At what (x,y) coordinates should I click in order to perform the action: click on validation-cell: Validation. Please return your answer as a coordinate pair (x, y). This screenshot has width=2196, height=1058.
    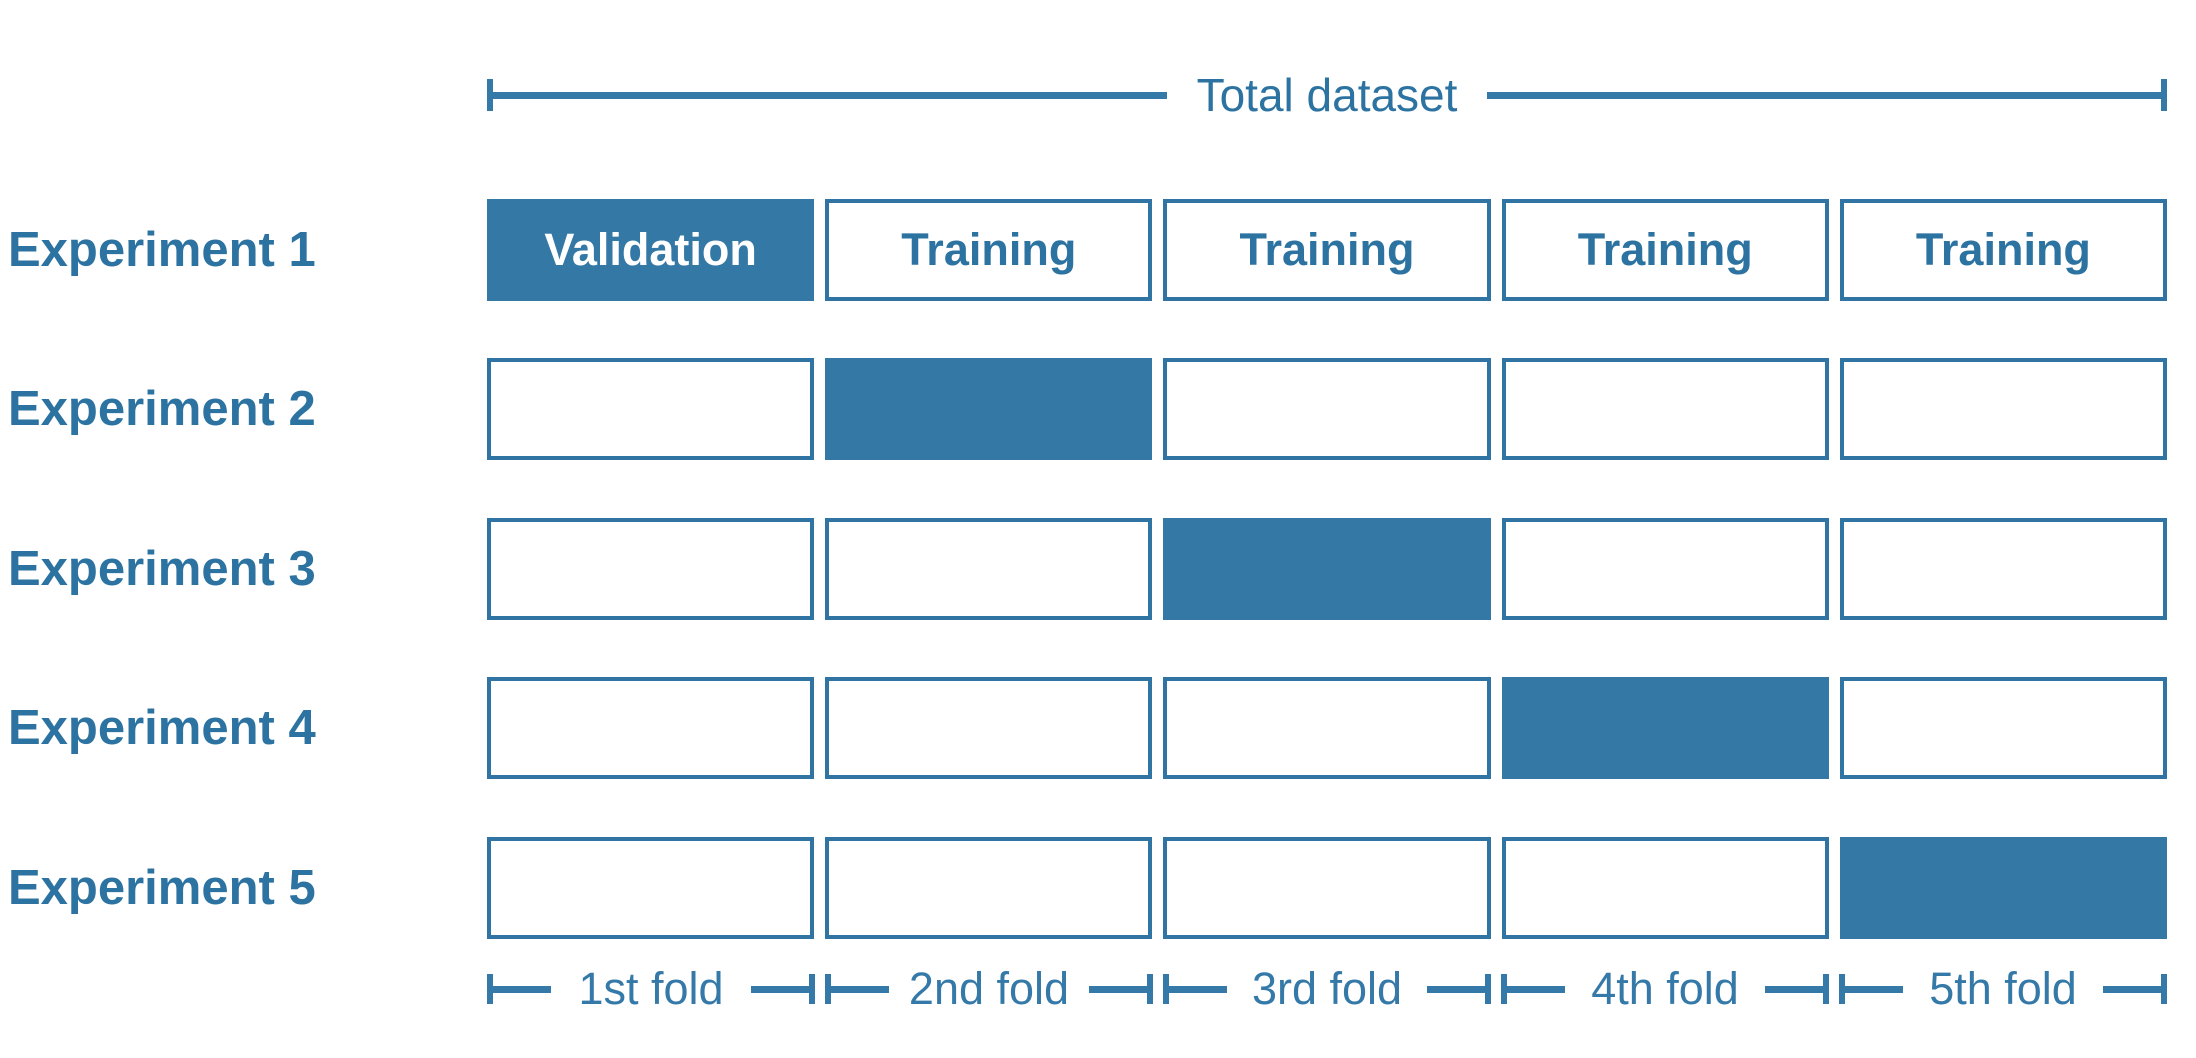
    Looking at the image, I should click on (651, 250).